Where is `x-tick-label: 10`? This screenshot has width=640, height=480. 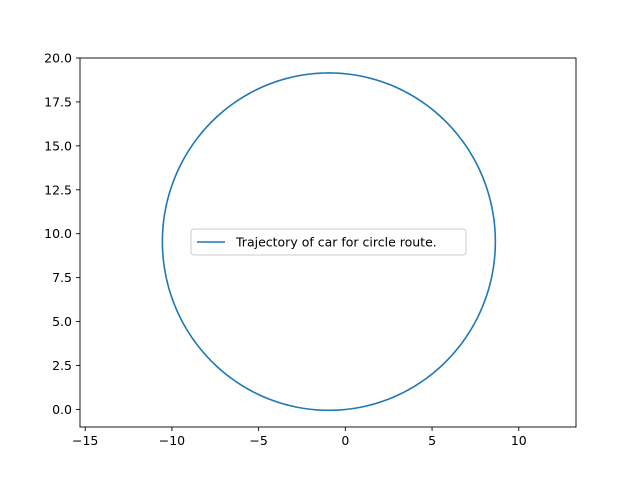
x-tick-label: 10 is located at coordinates (519, 440).